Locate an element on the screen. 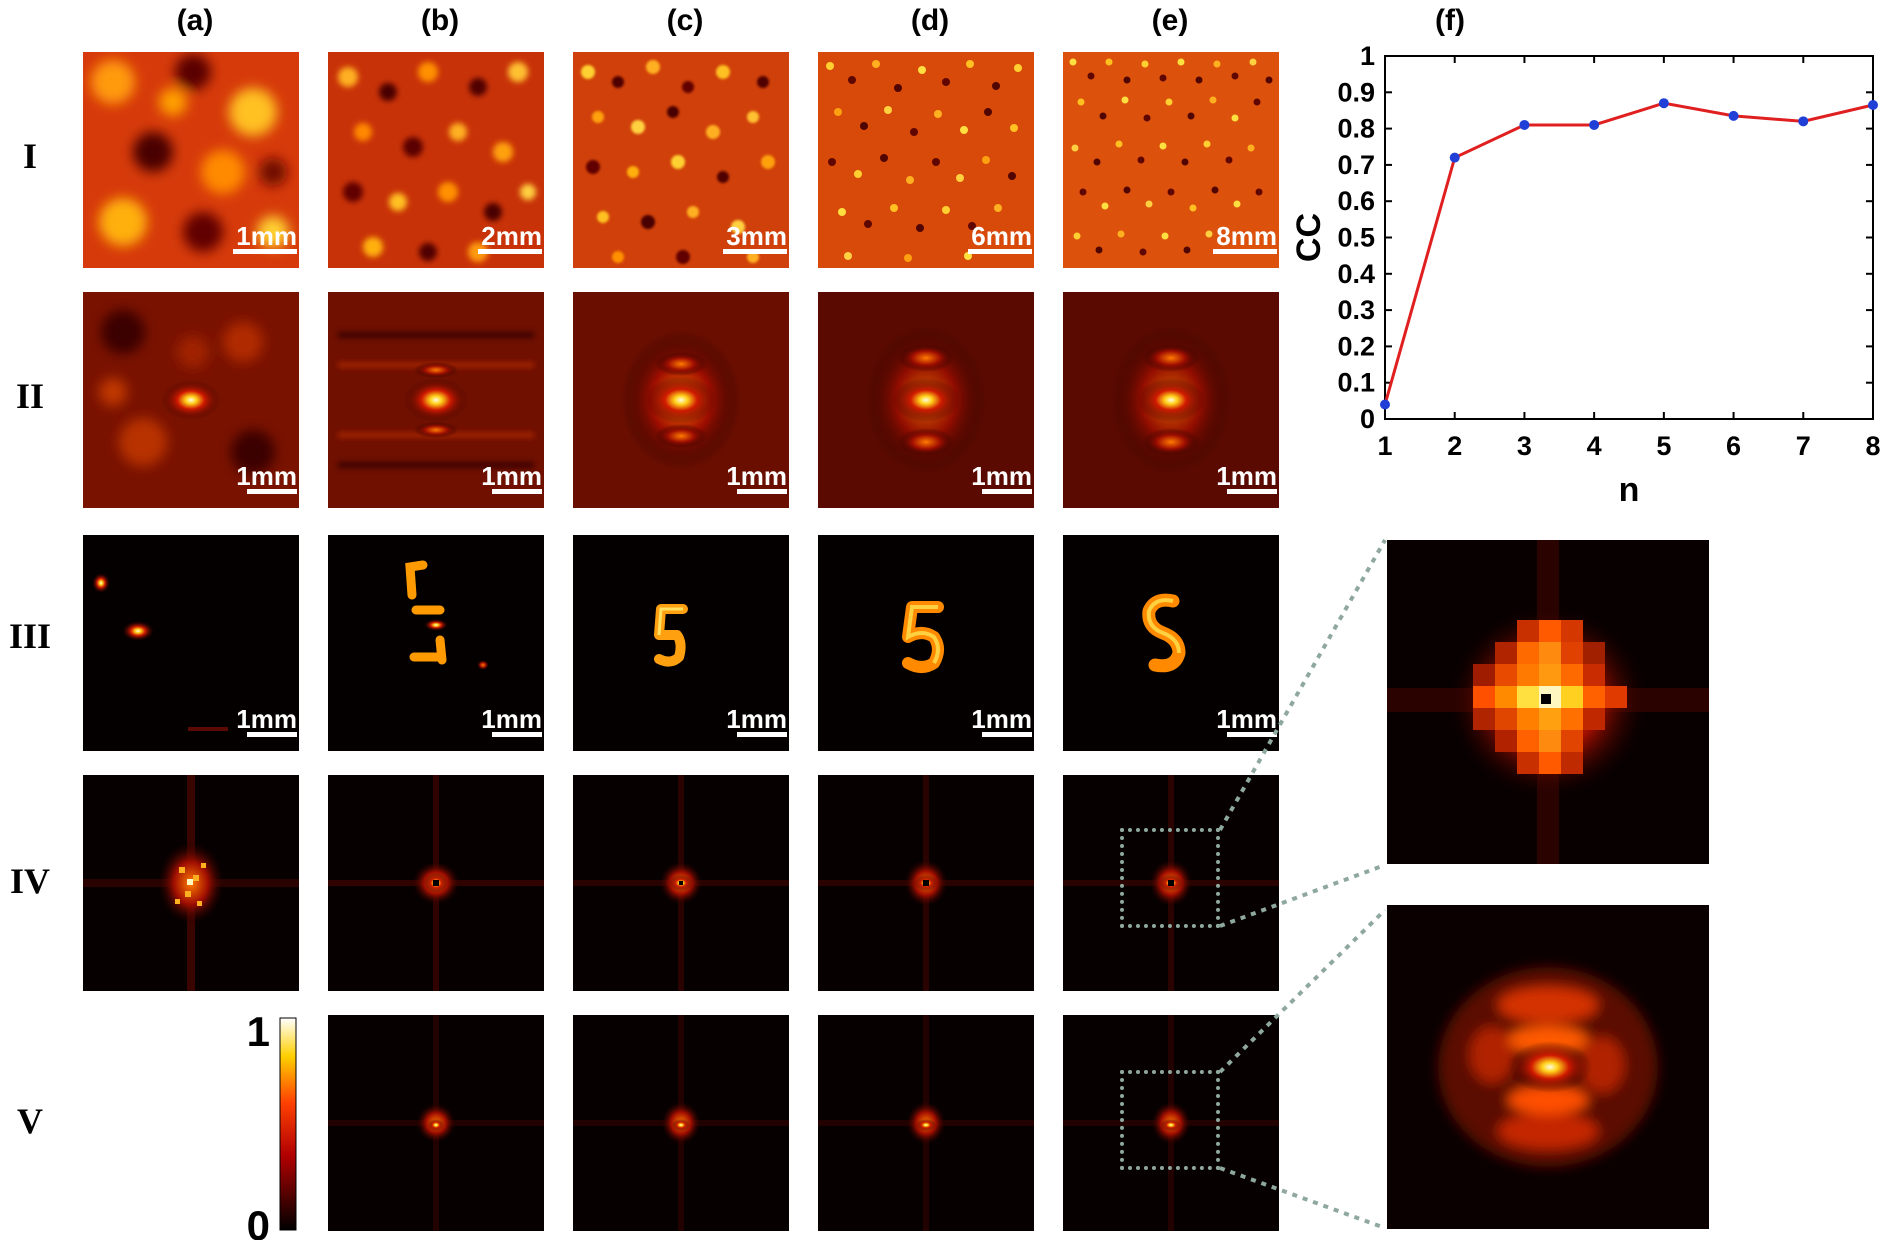 This screenshot has height=1245, width=1895. plot-frame is located at coordinates (1629, 237).